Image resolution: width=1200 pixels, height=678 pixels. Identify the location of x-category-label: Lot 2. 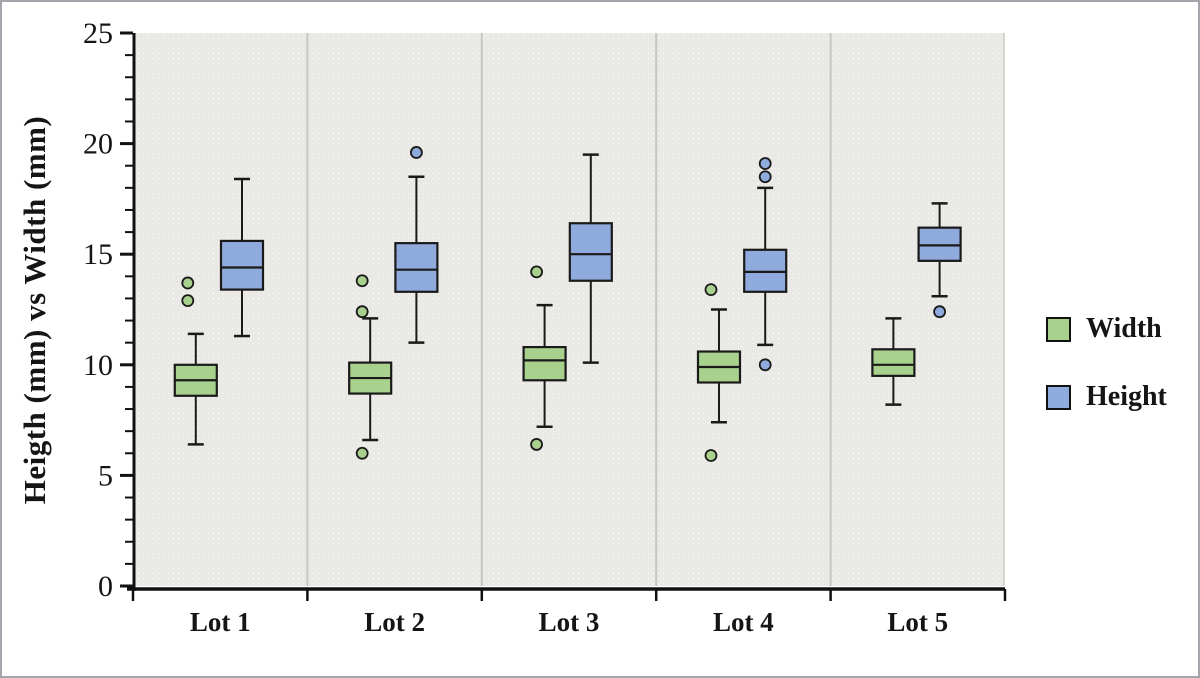
(394, 622).